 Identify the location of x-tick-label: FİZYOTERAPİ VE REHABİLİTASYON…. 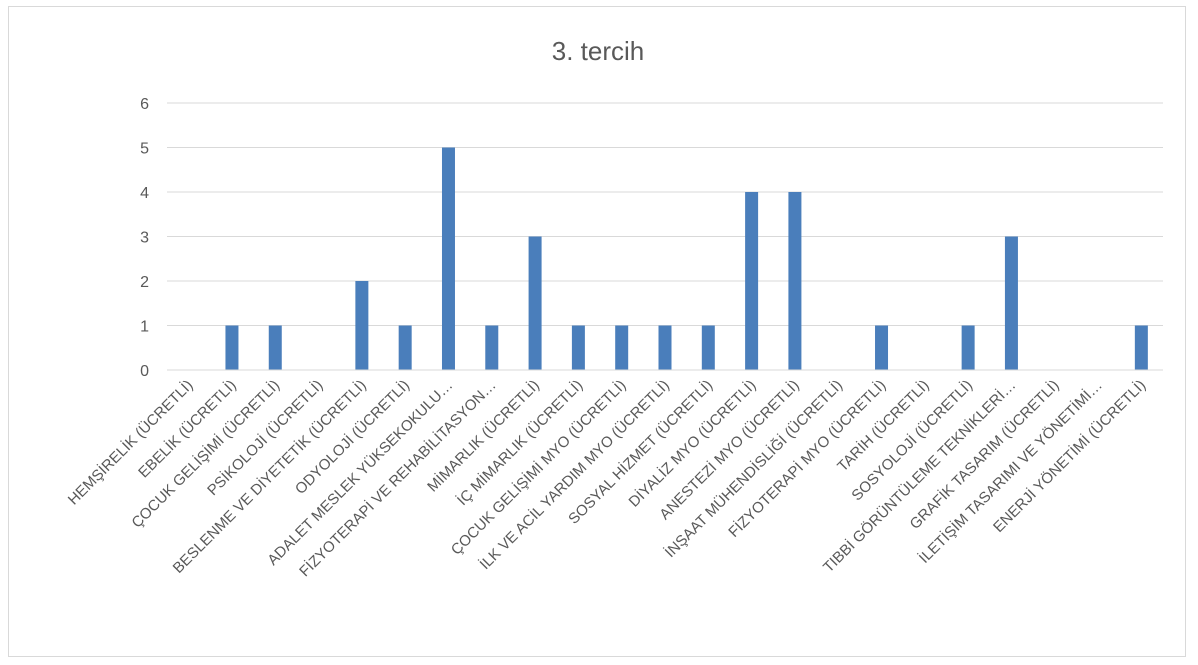
(398, 478).